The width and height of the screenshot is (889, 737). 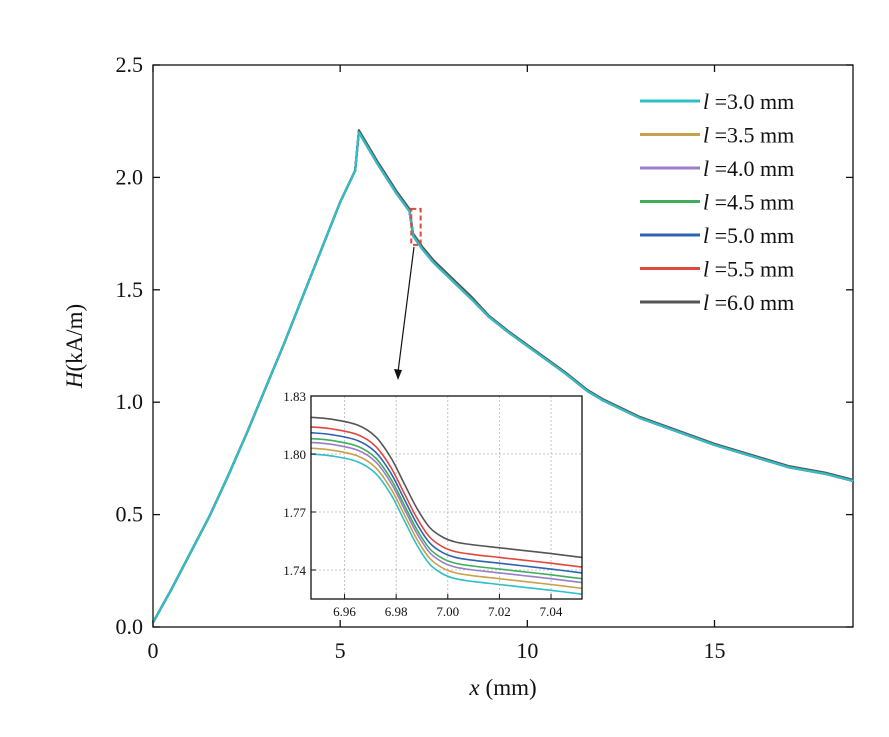 I want to click on x-axis-label: x (mm), so click(x=502, y=687).